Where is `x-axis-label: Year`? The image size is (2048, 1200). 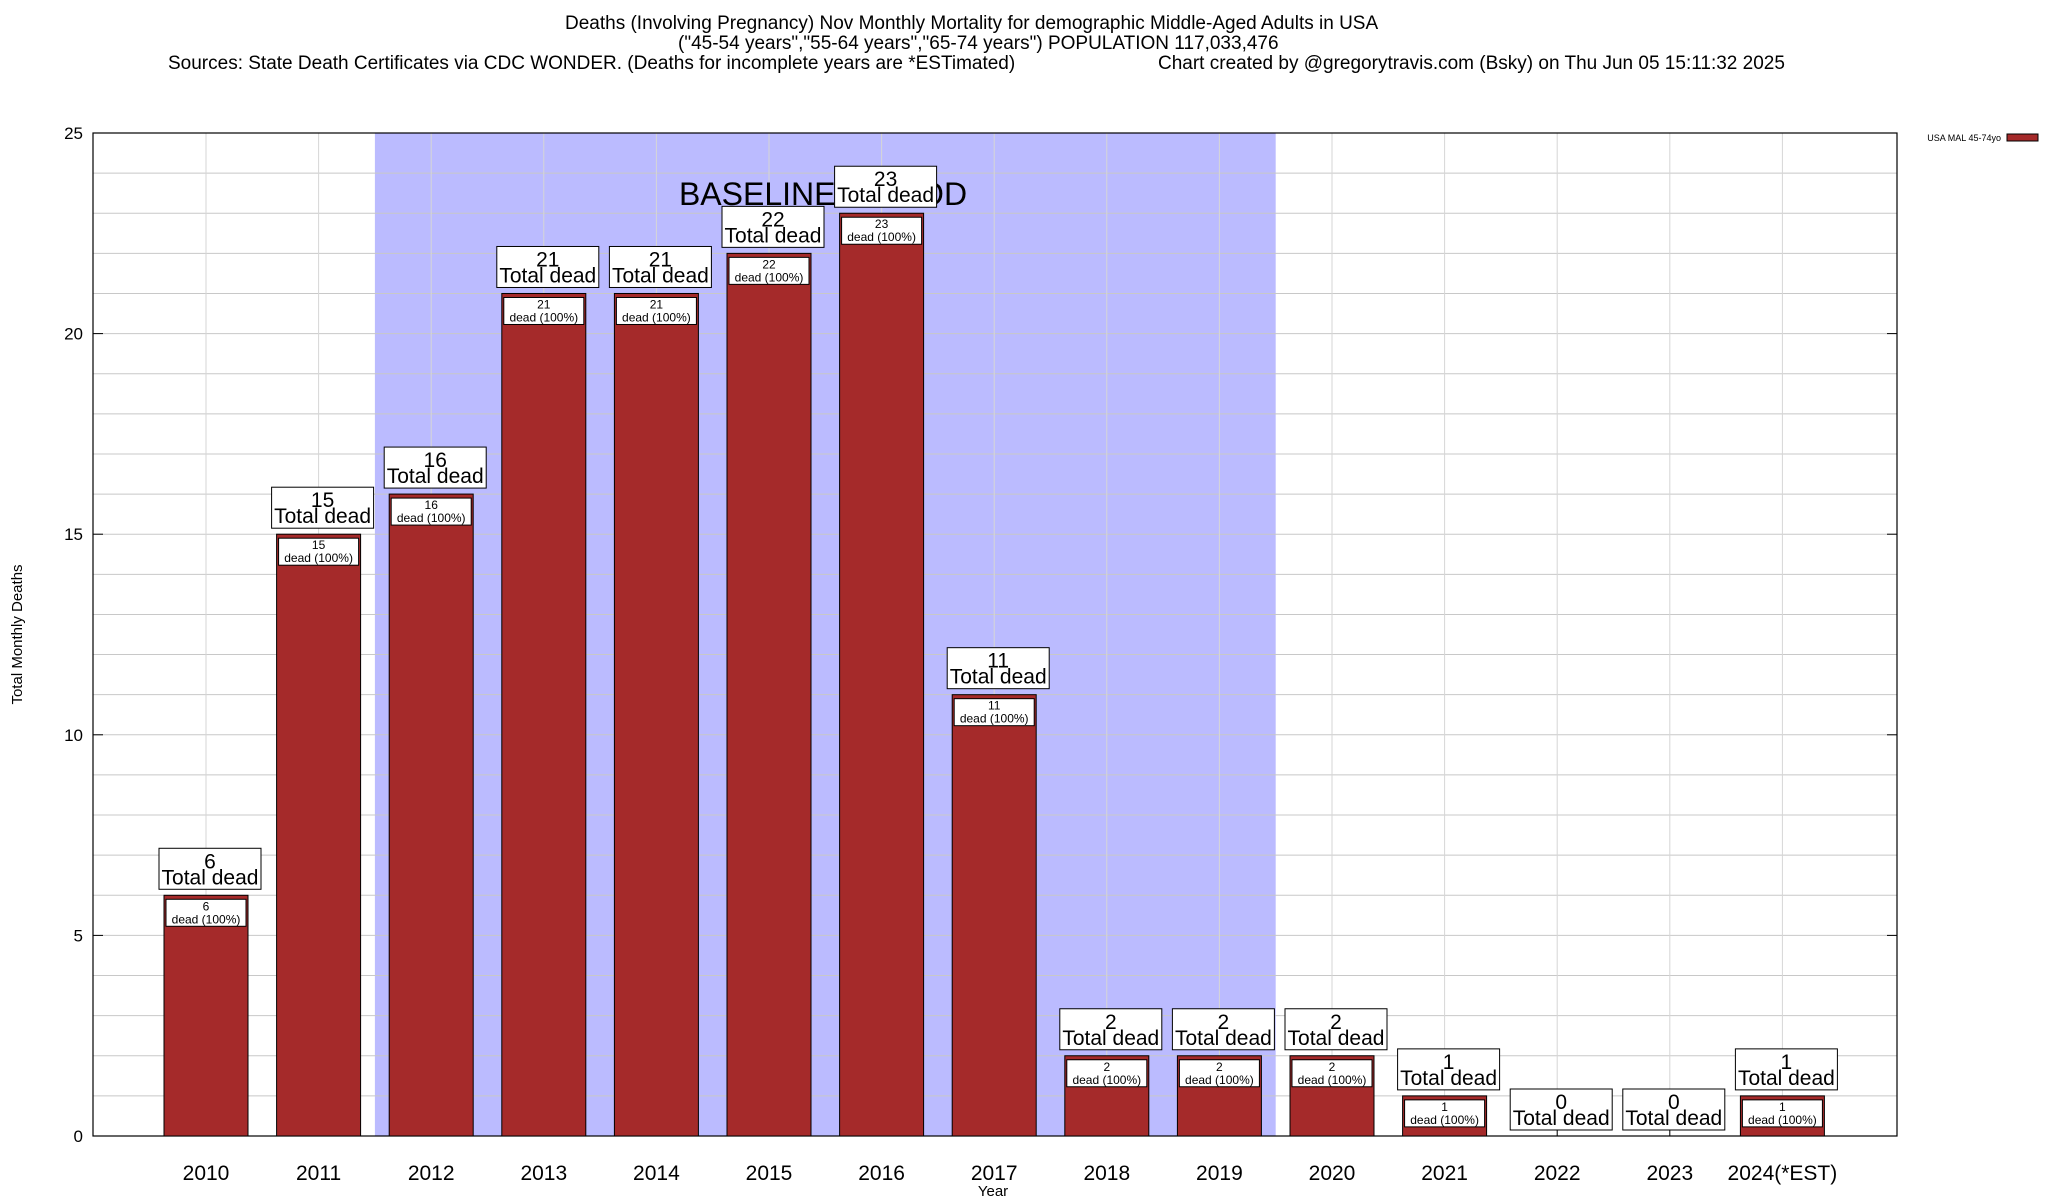
x-axis-label: Year is located at coordinates (993, 1191).